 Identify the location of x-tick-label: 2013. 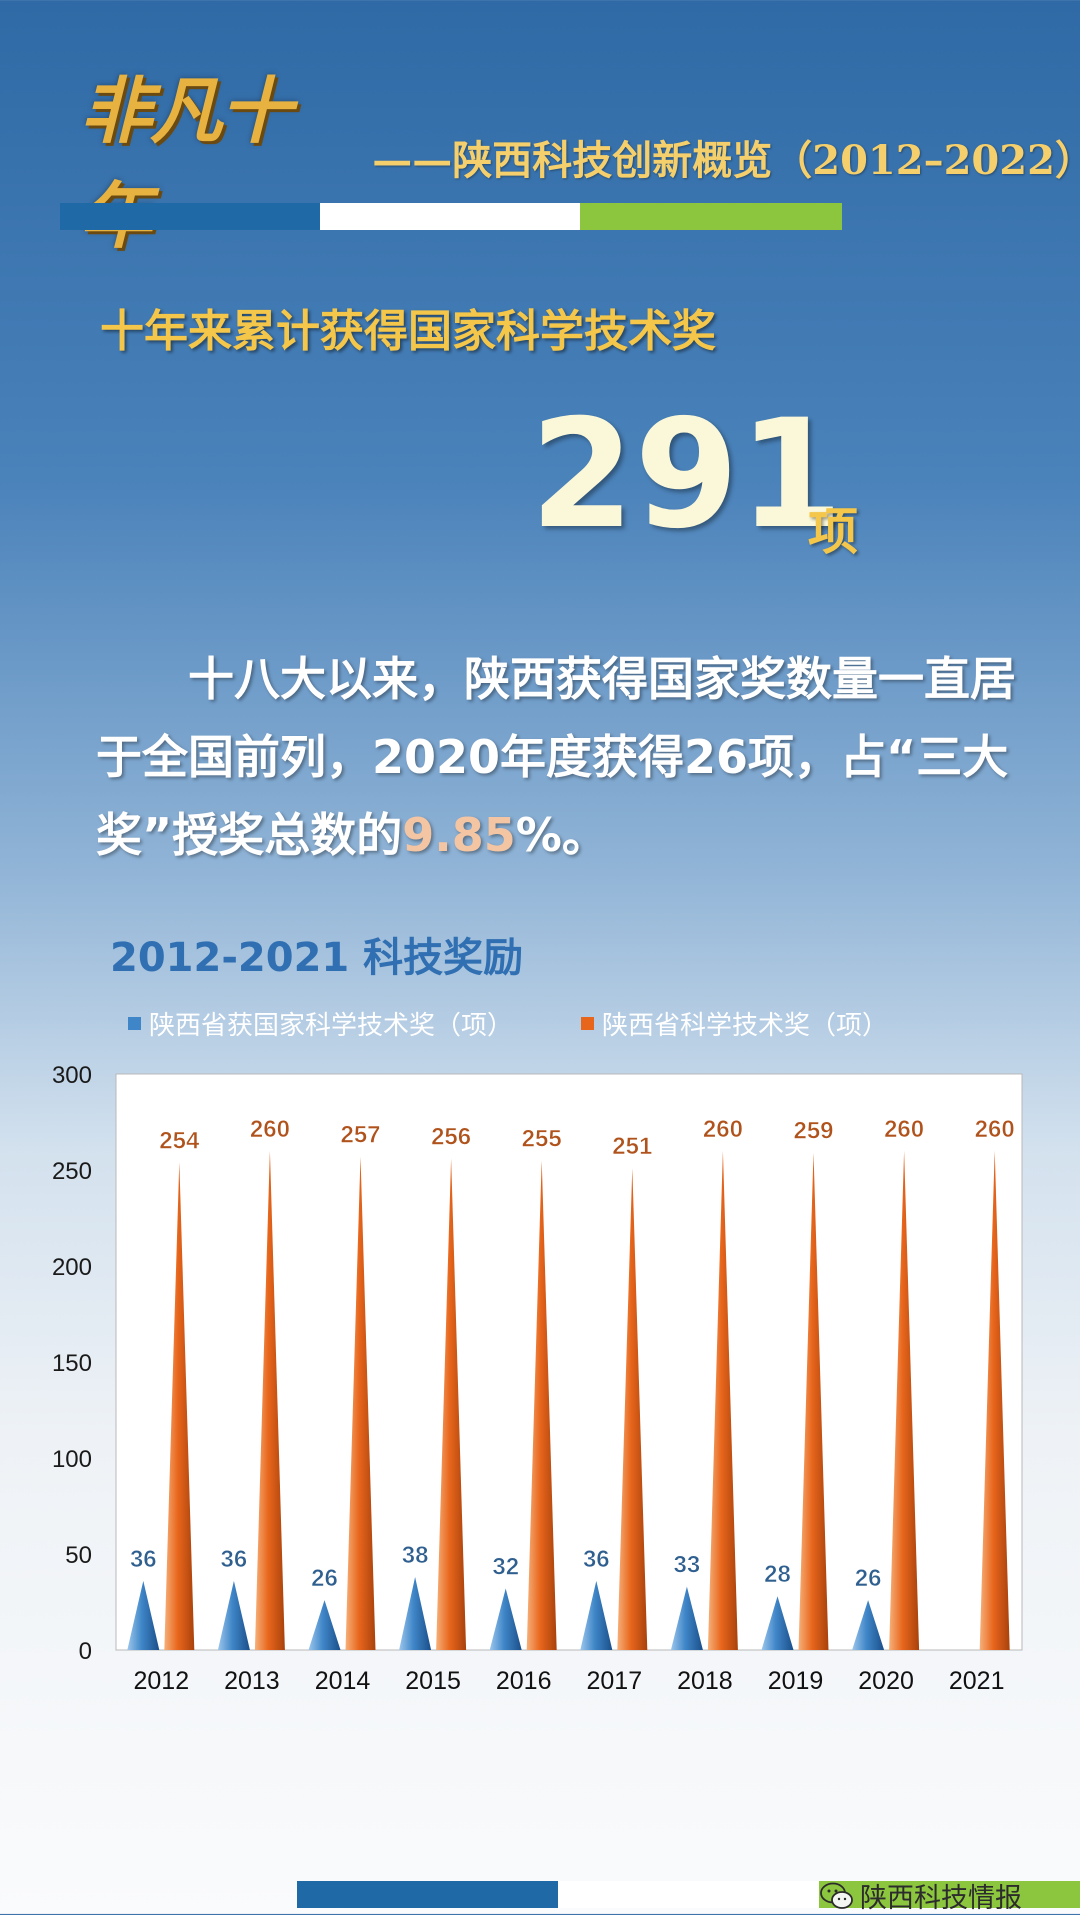
(252, 1681).